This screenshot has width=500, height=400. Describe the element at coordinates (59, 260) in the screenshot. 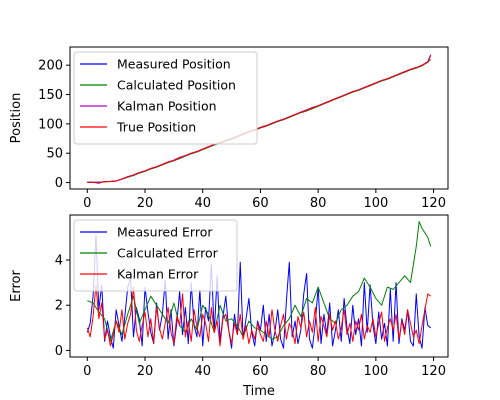

I see `y-tick-label: 4` at that location.